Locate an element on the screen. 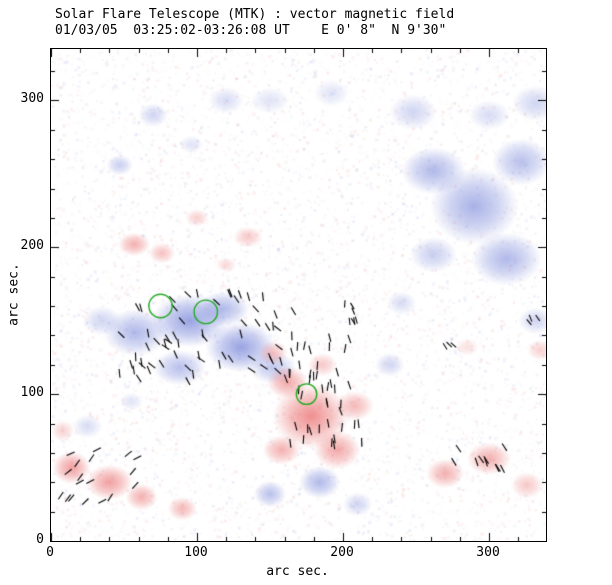 This screenshot has height=585, width=612. y-tick-label: 100 is located at coordinates (32, 393).